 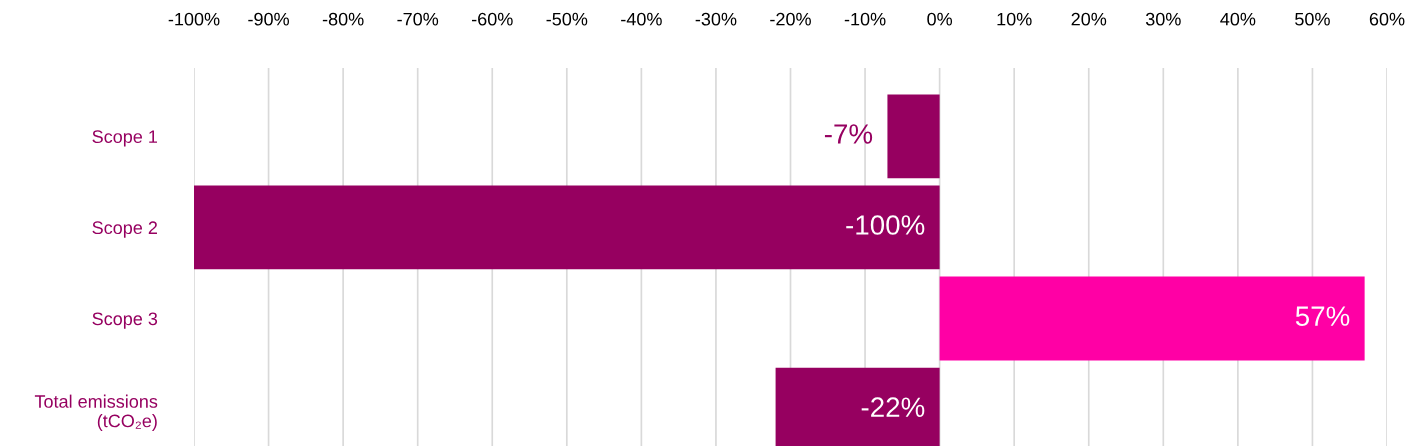 What do you see at coordinates (1312, 19) in the screenshot?
I see `x-tick-label: 50%` at bounding box center [1312, 19].